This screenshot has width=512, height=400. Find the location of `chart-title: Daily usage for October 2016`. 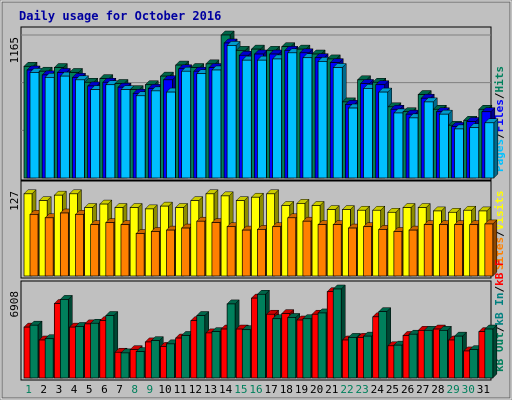

chart-title: Daily usage for October 2016 is located at coordinates (120, 16).